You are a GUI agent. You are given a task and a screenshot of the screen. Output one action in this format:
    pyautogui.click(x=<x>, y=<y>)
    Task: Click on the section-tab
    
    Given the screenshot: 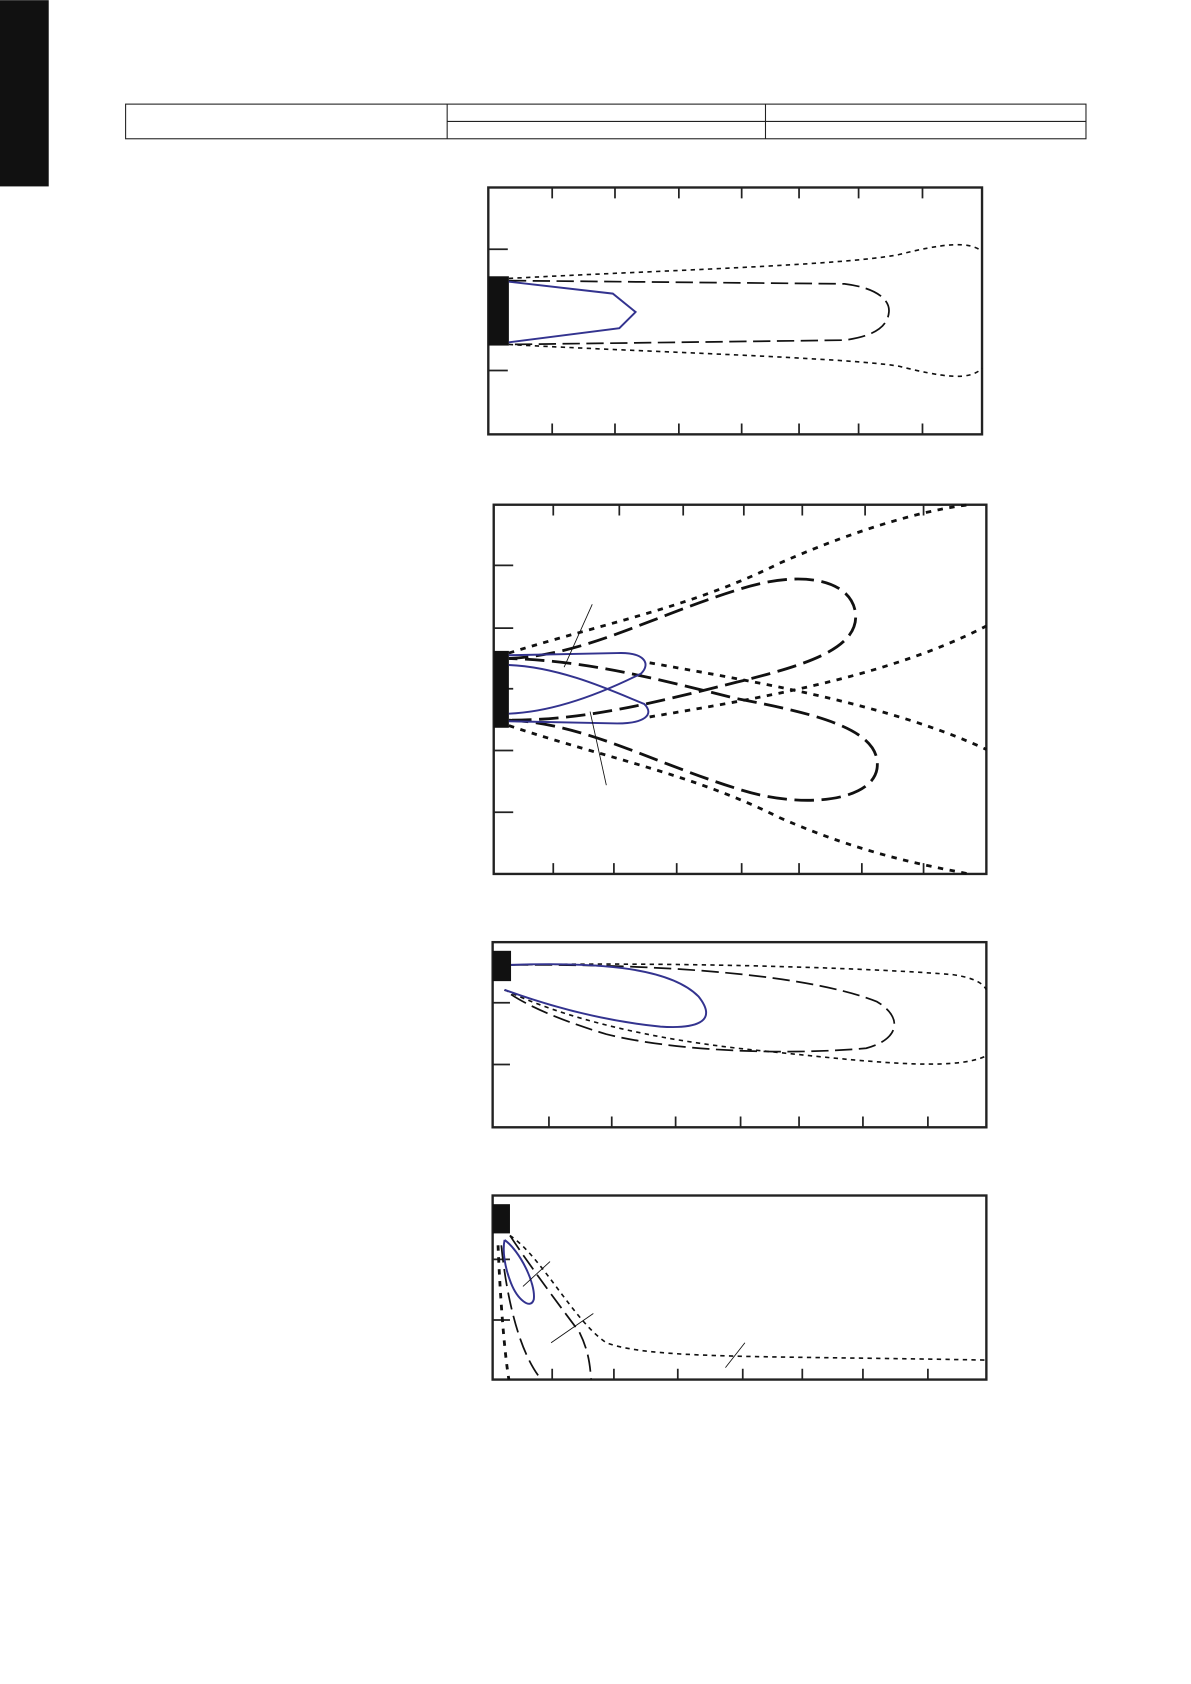 What is the action you would take?
    pyautogui.click(x=24, y=93)
    